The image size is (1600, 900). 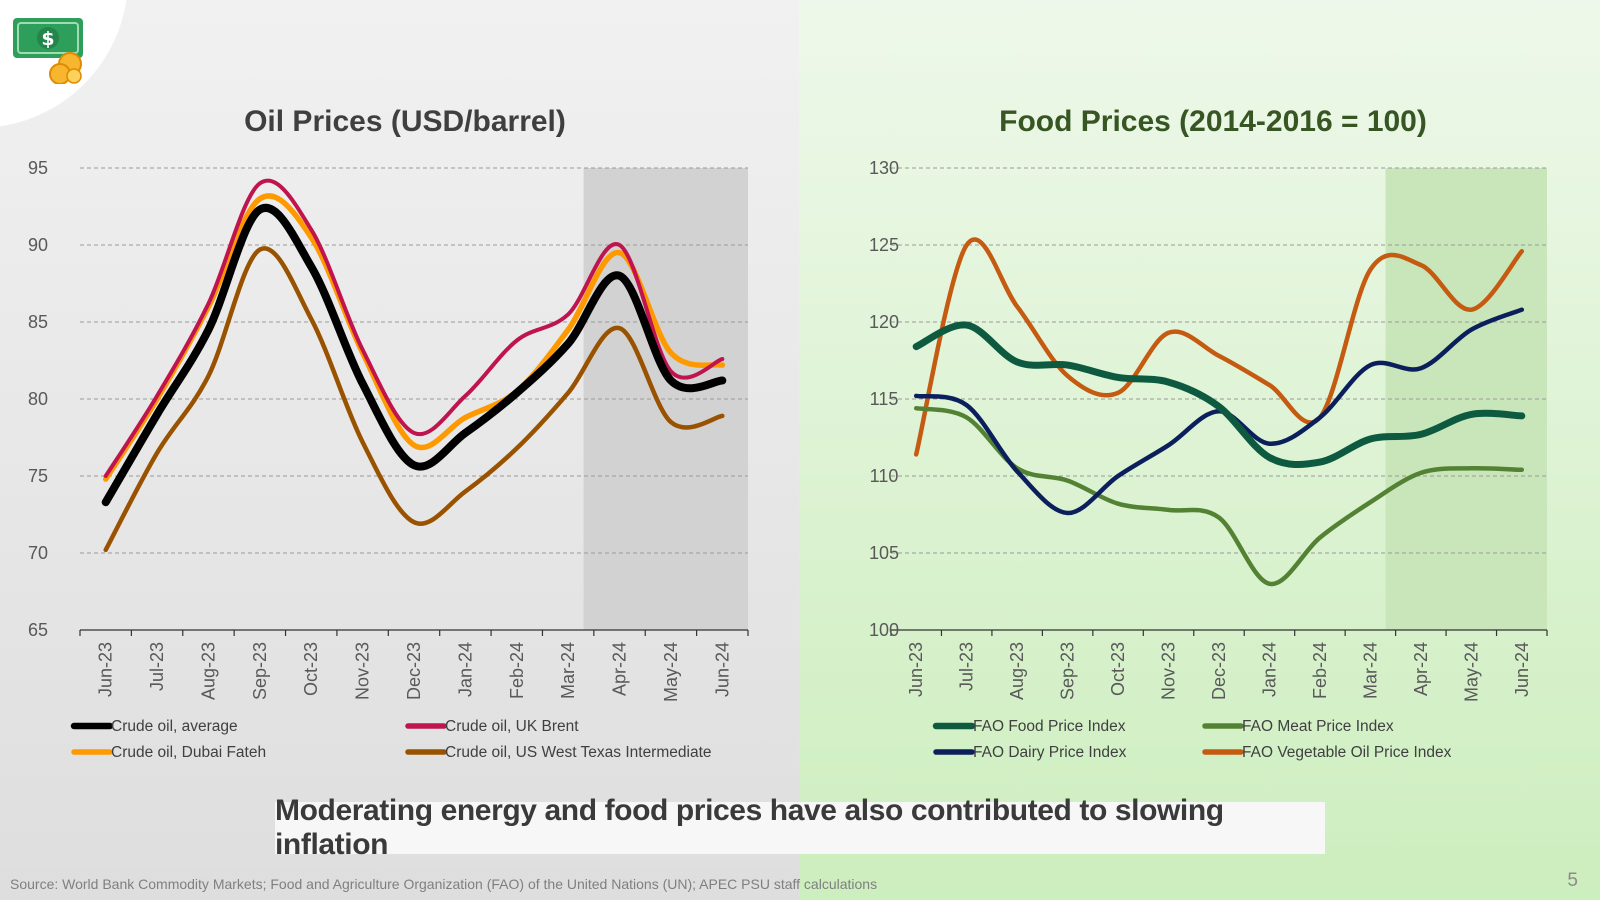 I want to click on legend-label: FAO Meat Price Index, so click(x=1318, y=726).